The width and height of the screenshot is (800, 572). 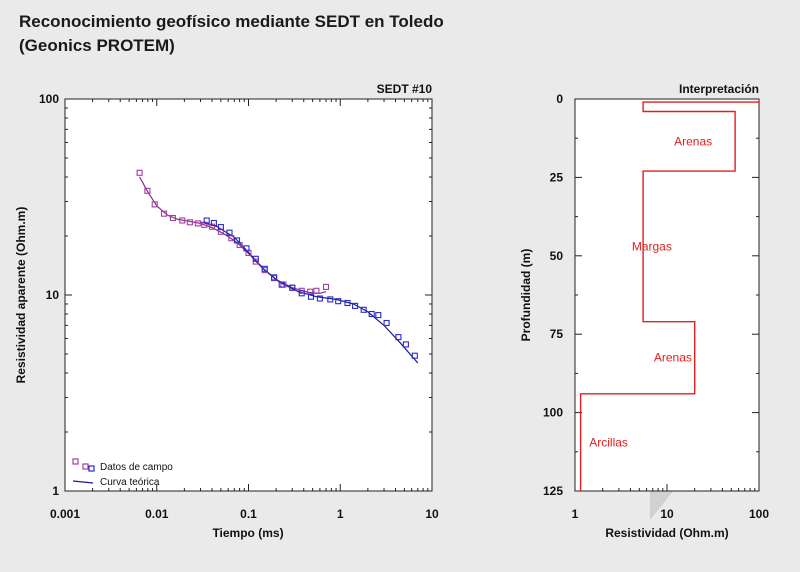 What do you see at coordinates (652, 246) in the screenshot?
I see `layer-label-margas: Margas` at bounding box center [652, 246].